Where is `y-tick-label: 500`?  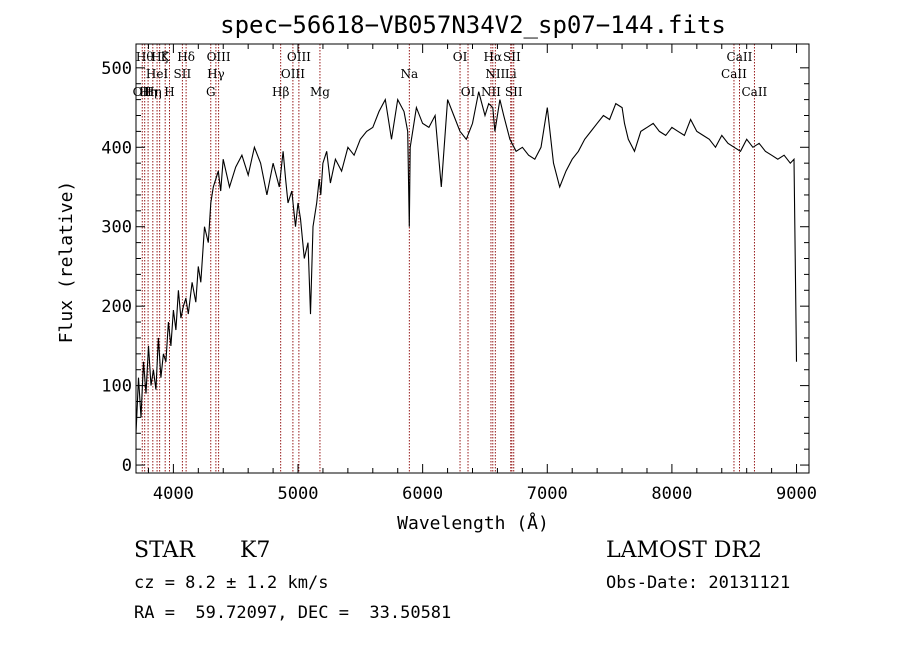 y-tick-label: 500 is located at coordinates (116, 69).